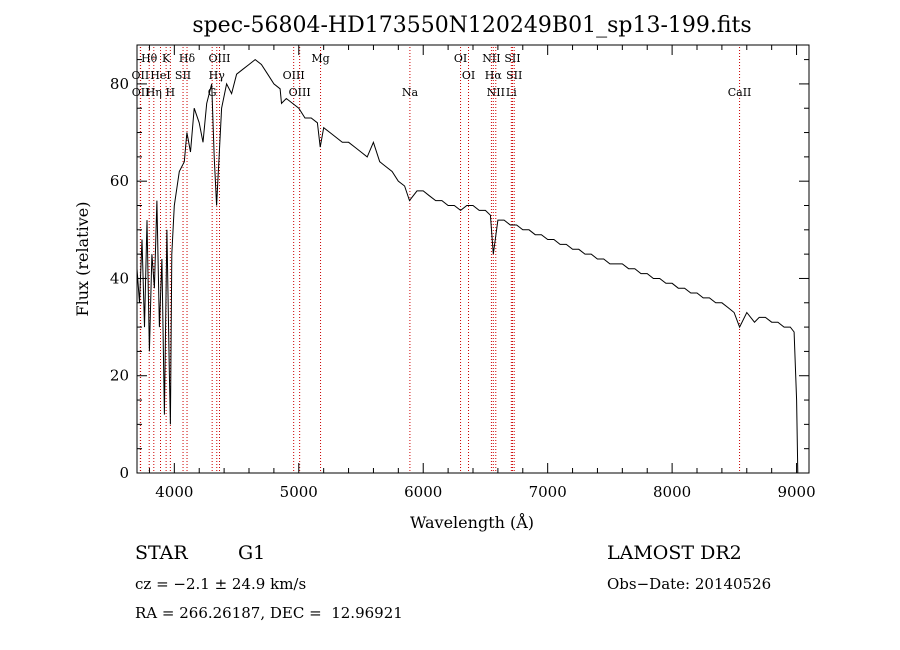 The image size is (900, 650). What do you see at coordinates (511, 92) in the screenshot?
I see `line-label: Li` at bounding box center [511, 92].